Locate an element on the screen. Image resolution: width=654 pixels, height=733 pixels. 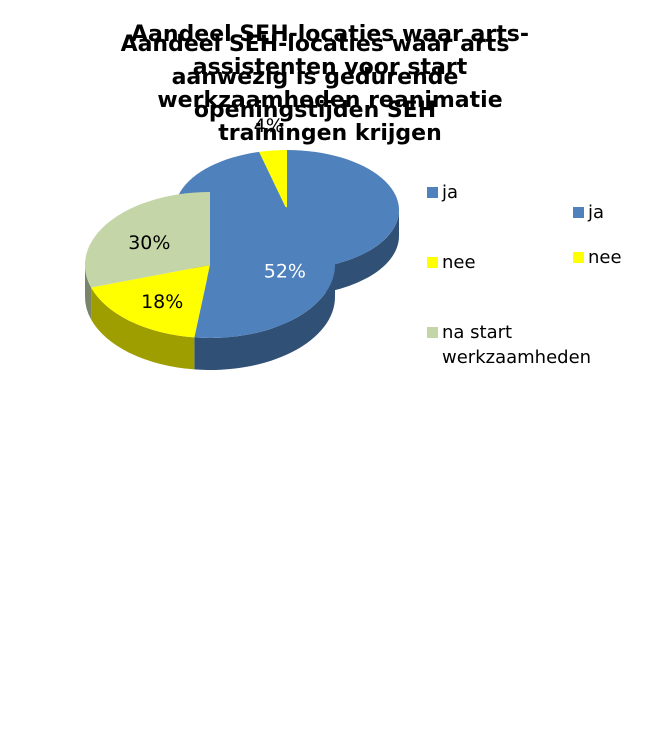
pie-chart: 52% 18% 30% is located at coordinates (210, 281).